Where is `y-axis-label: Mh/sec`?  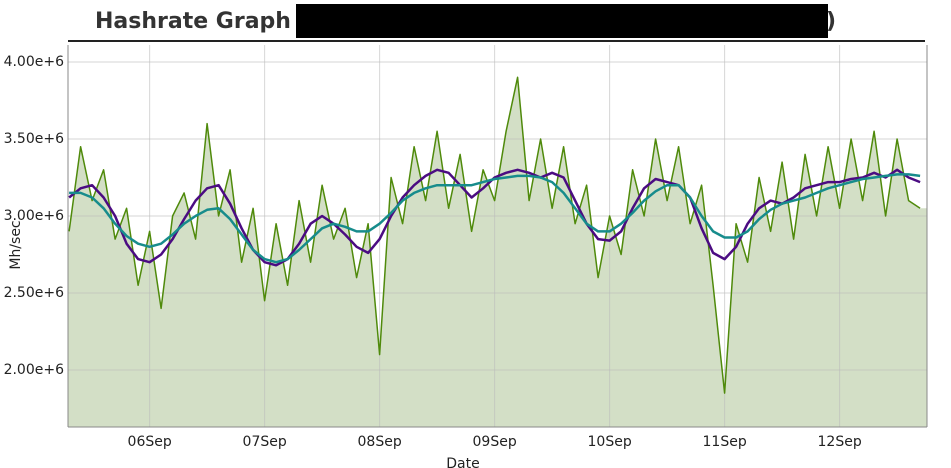 y-axis-label: Mh/sec is located at coordinates (16, 244).